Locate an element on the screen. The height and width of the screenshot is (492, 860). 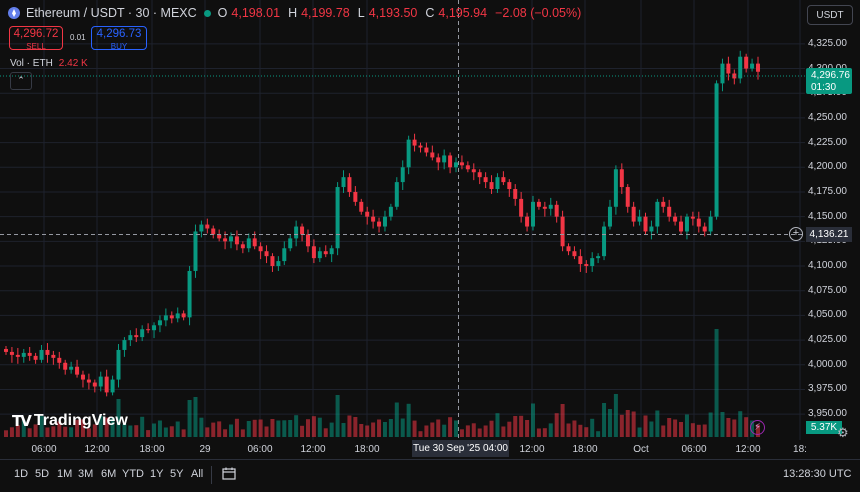
range-button-all: All is located at coordinates (197, 474).